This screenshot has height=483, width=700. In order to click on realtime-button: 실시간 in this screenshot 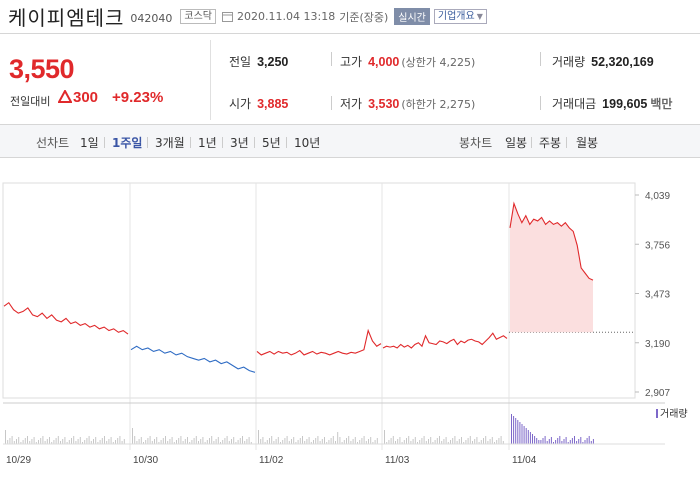, I will do `click(412, 16)`.